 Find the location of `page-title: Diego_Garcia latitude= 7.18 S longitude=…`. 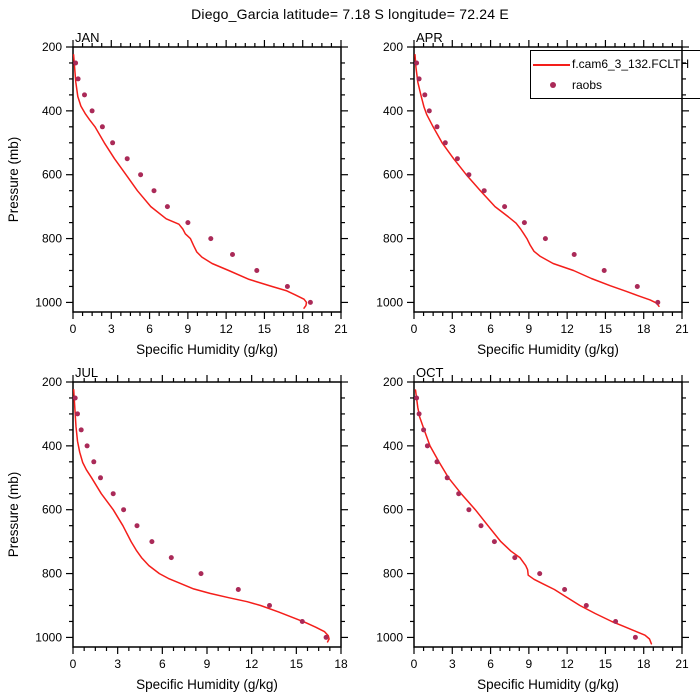

page-title: Diego_Garcia latitude= 7.18 S longitude=… is located at coordinates (350, 14).